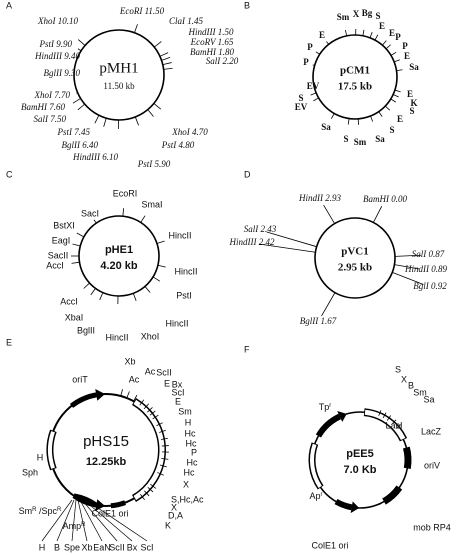 The width and height of the screenshot is (474, 555). I want to click on label: PstI 4.80, so click(178, 145).